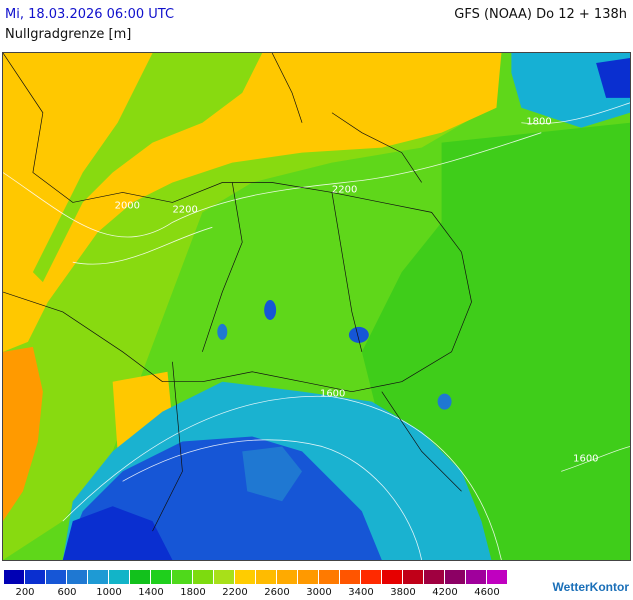 This screenshot has width=633, height=600. Describe the element at coordinates (277, 592) in the screenshot. I see `legend-tick: 2600` at that location.